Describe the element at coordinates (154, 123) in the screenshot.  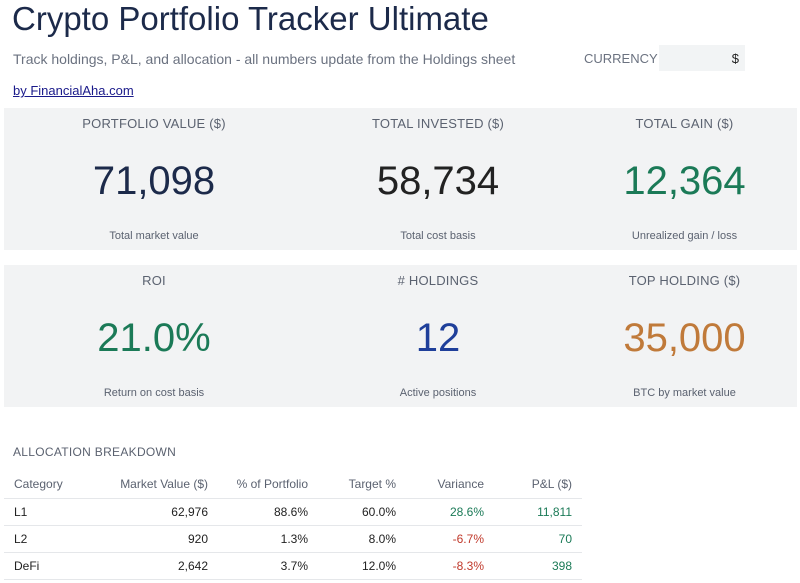
I see `kpi-label: PORTFOLIO VALUE ($)` at that location.